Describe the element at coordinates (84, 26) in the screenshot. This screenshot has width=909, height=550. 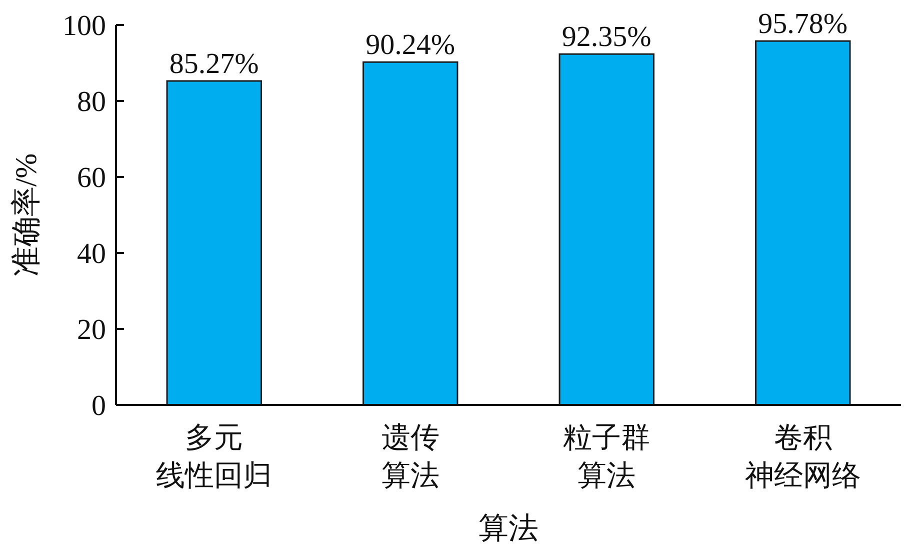
I see `y-tick-label: 100` at that location.